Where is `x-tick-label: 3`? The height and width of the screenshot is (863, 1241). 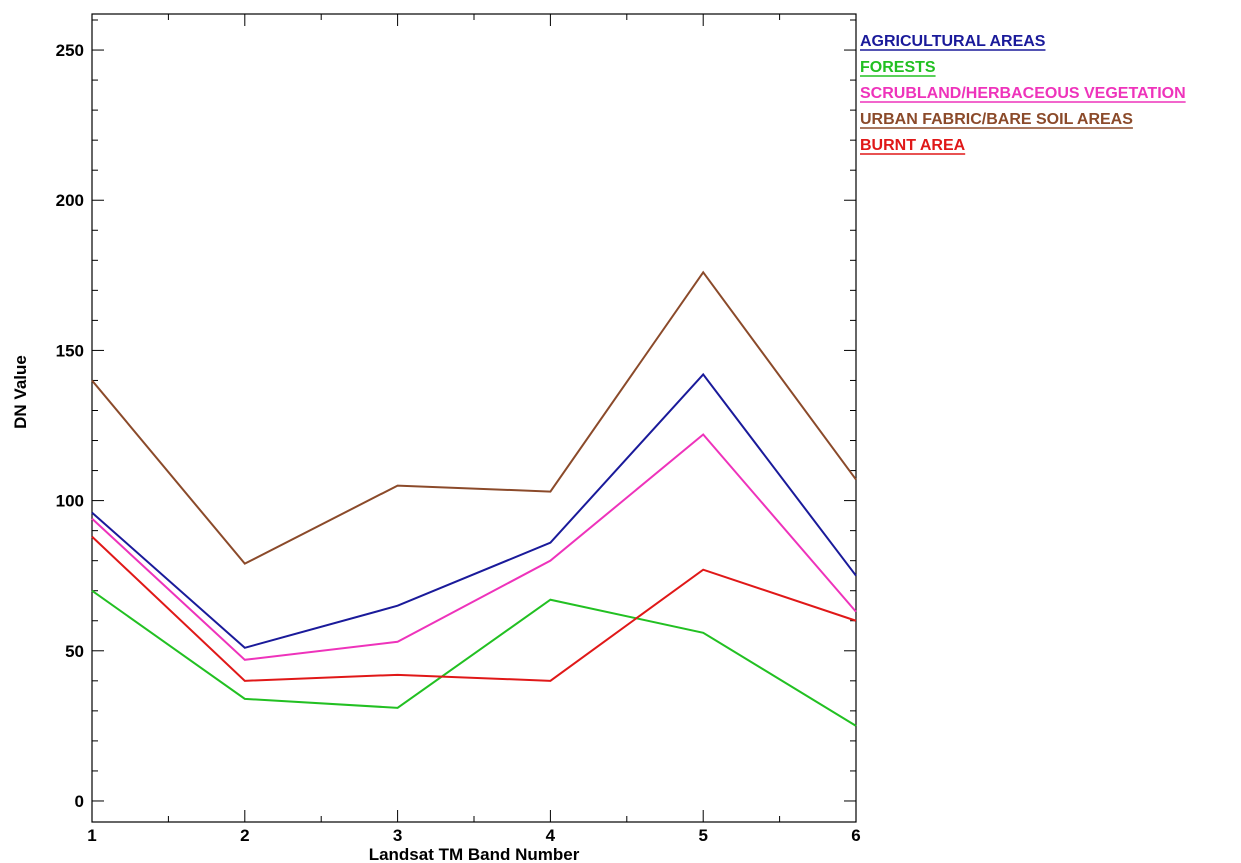 x-tick-label: 3 is located at coordinates (397, 835).